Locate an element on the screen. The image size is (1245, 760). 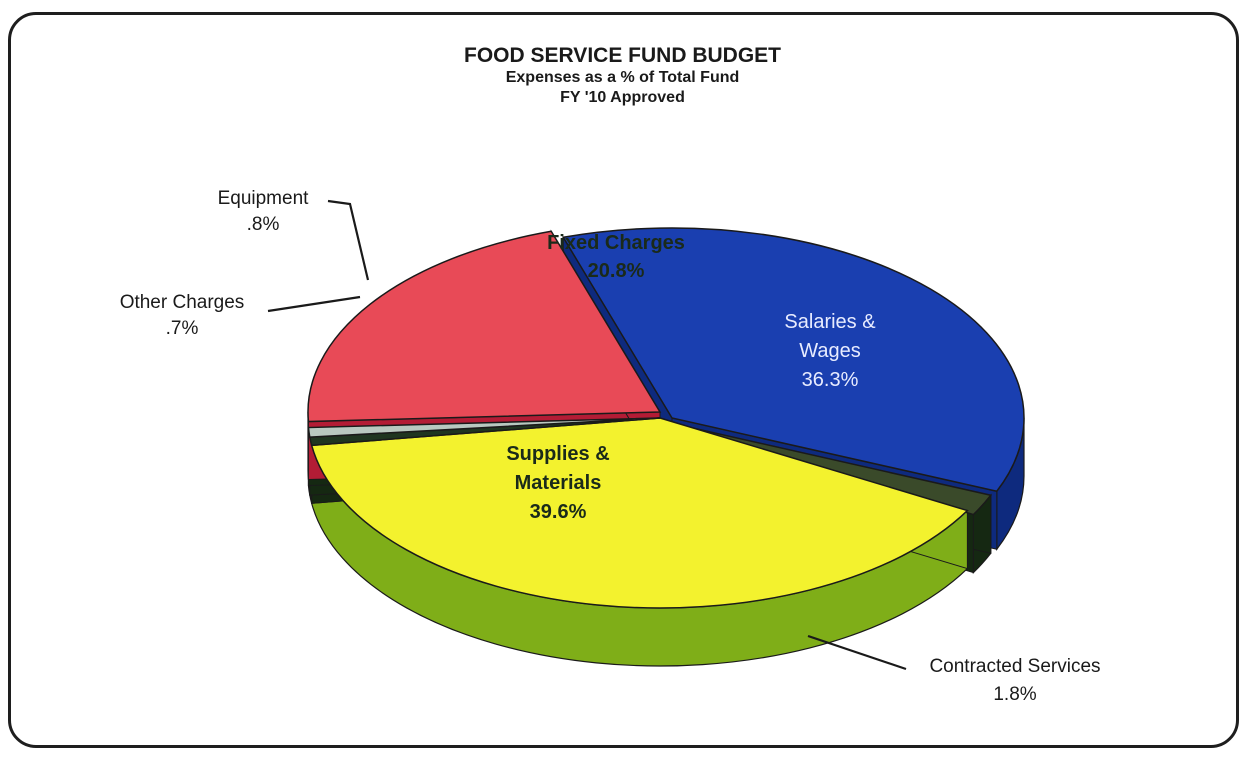
slice-label-3: Other Charges .7% is located at coordinates (182, 315).